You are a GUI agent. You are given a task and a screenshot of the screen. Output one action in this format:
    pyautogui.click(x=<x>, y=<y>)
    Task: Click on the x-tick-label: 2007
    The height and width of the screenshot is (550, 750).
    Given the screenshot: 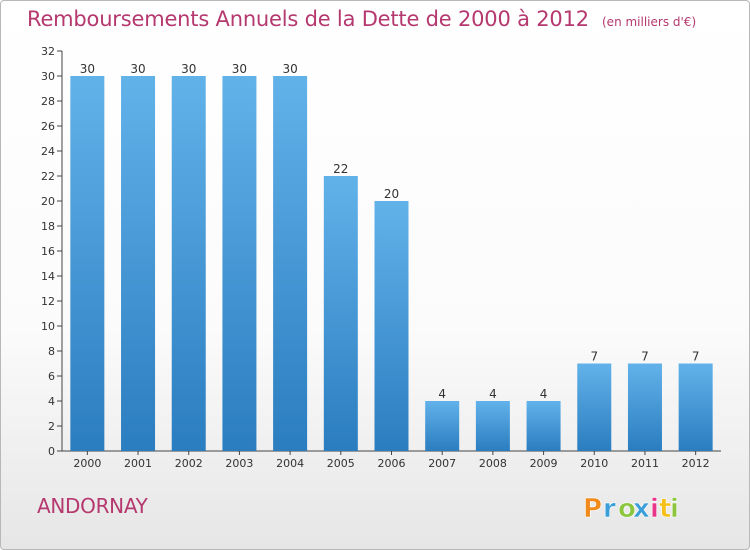 What is the action you would take?
    pyautogui.click(x=442, y=463)
    